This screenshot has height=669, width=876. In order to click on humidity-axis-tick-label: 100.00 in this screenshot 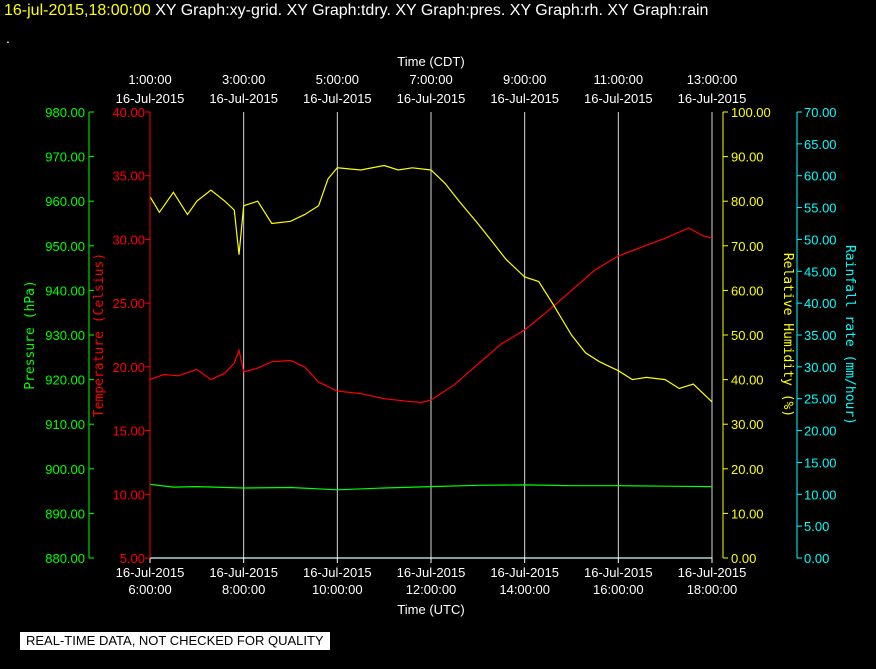, I will do `click(751, 112)`.